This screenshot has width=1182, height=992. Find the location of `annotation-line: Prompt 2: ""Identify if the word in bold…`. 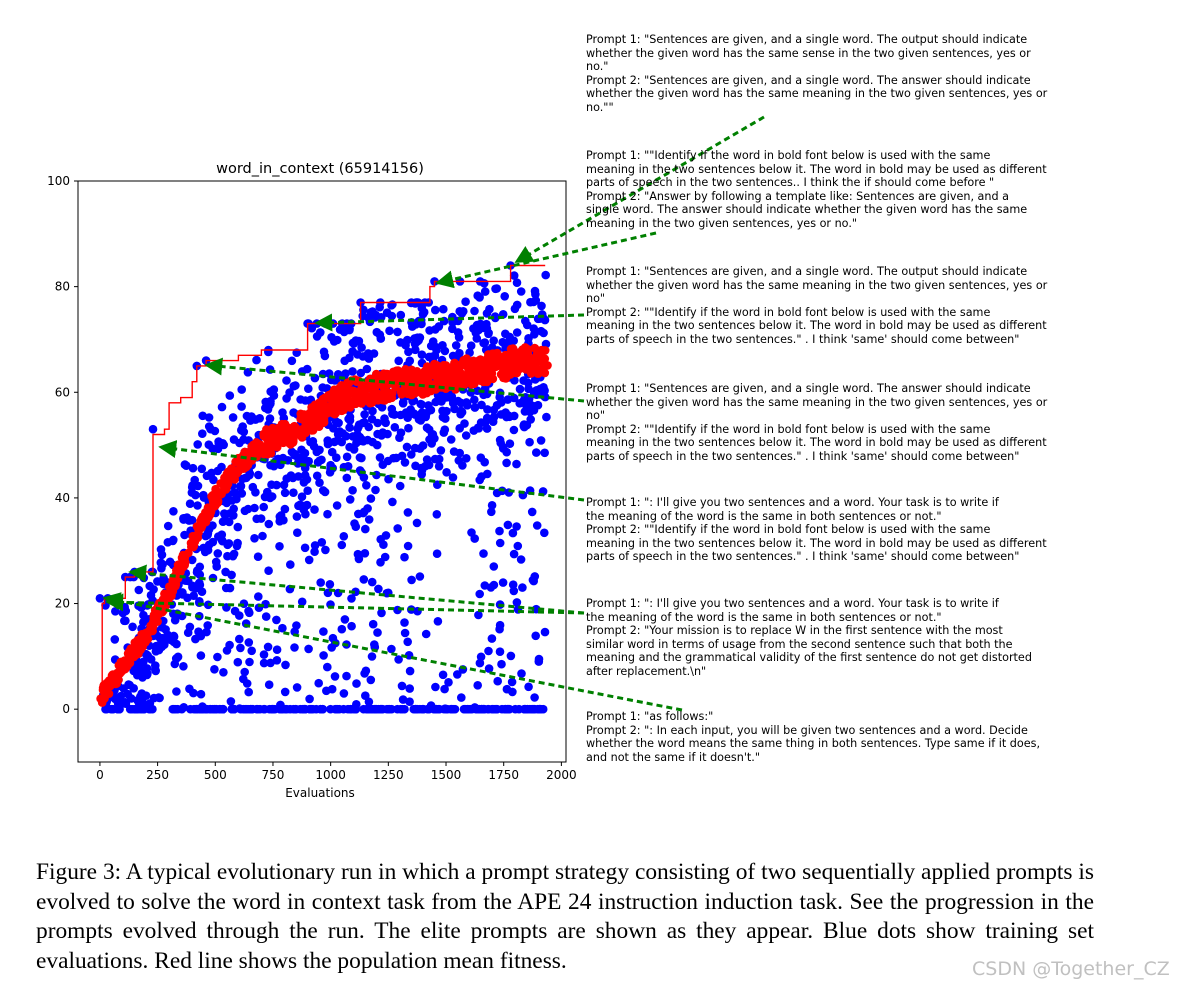

annotation-line: Prompt 2: ""Identify if the word in bold… is located at coordinates (788, 312).